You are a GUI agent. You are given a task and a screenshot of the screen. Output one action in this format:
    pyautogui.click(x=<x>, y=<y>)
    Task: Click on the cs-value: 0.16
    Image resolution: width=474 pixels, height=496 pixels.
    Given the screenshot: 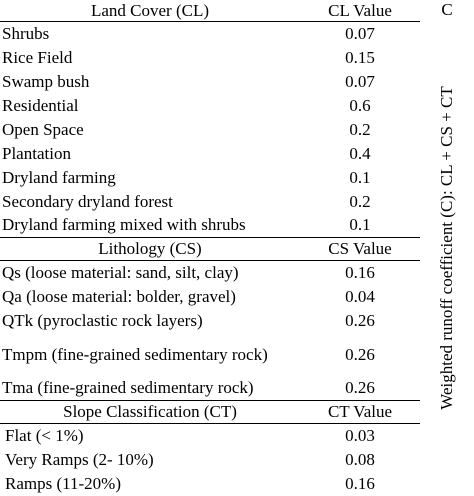 What is the action you would take?
    pyautogui.click(x=360, y=272)
    